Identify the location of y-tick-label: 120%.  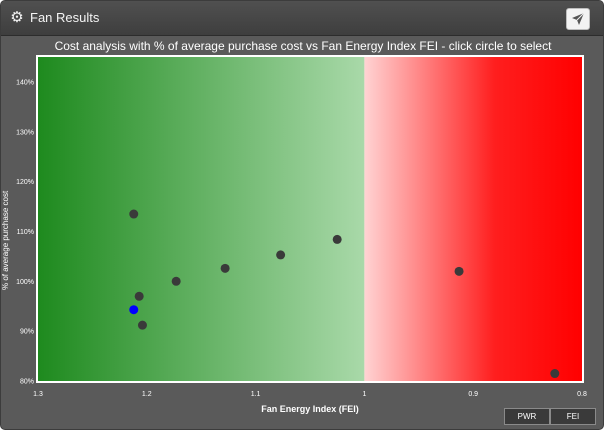
(25, 182).